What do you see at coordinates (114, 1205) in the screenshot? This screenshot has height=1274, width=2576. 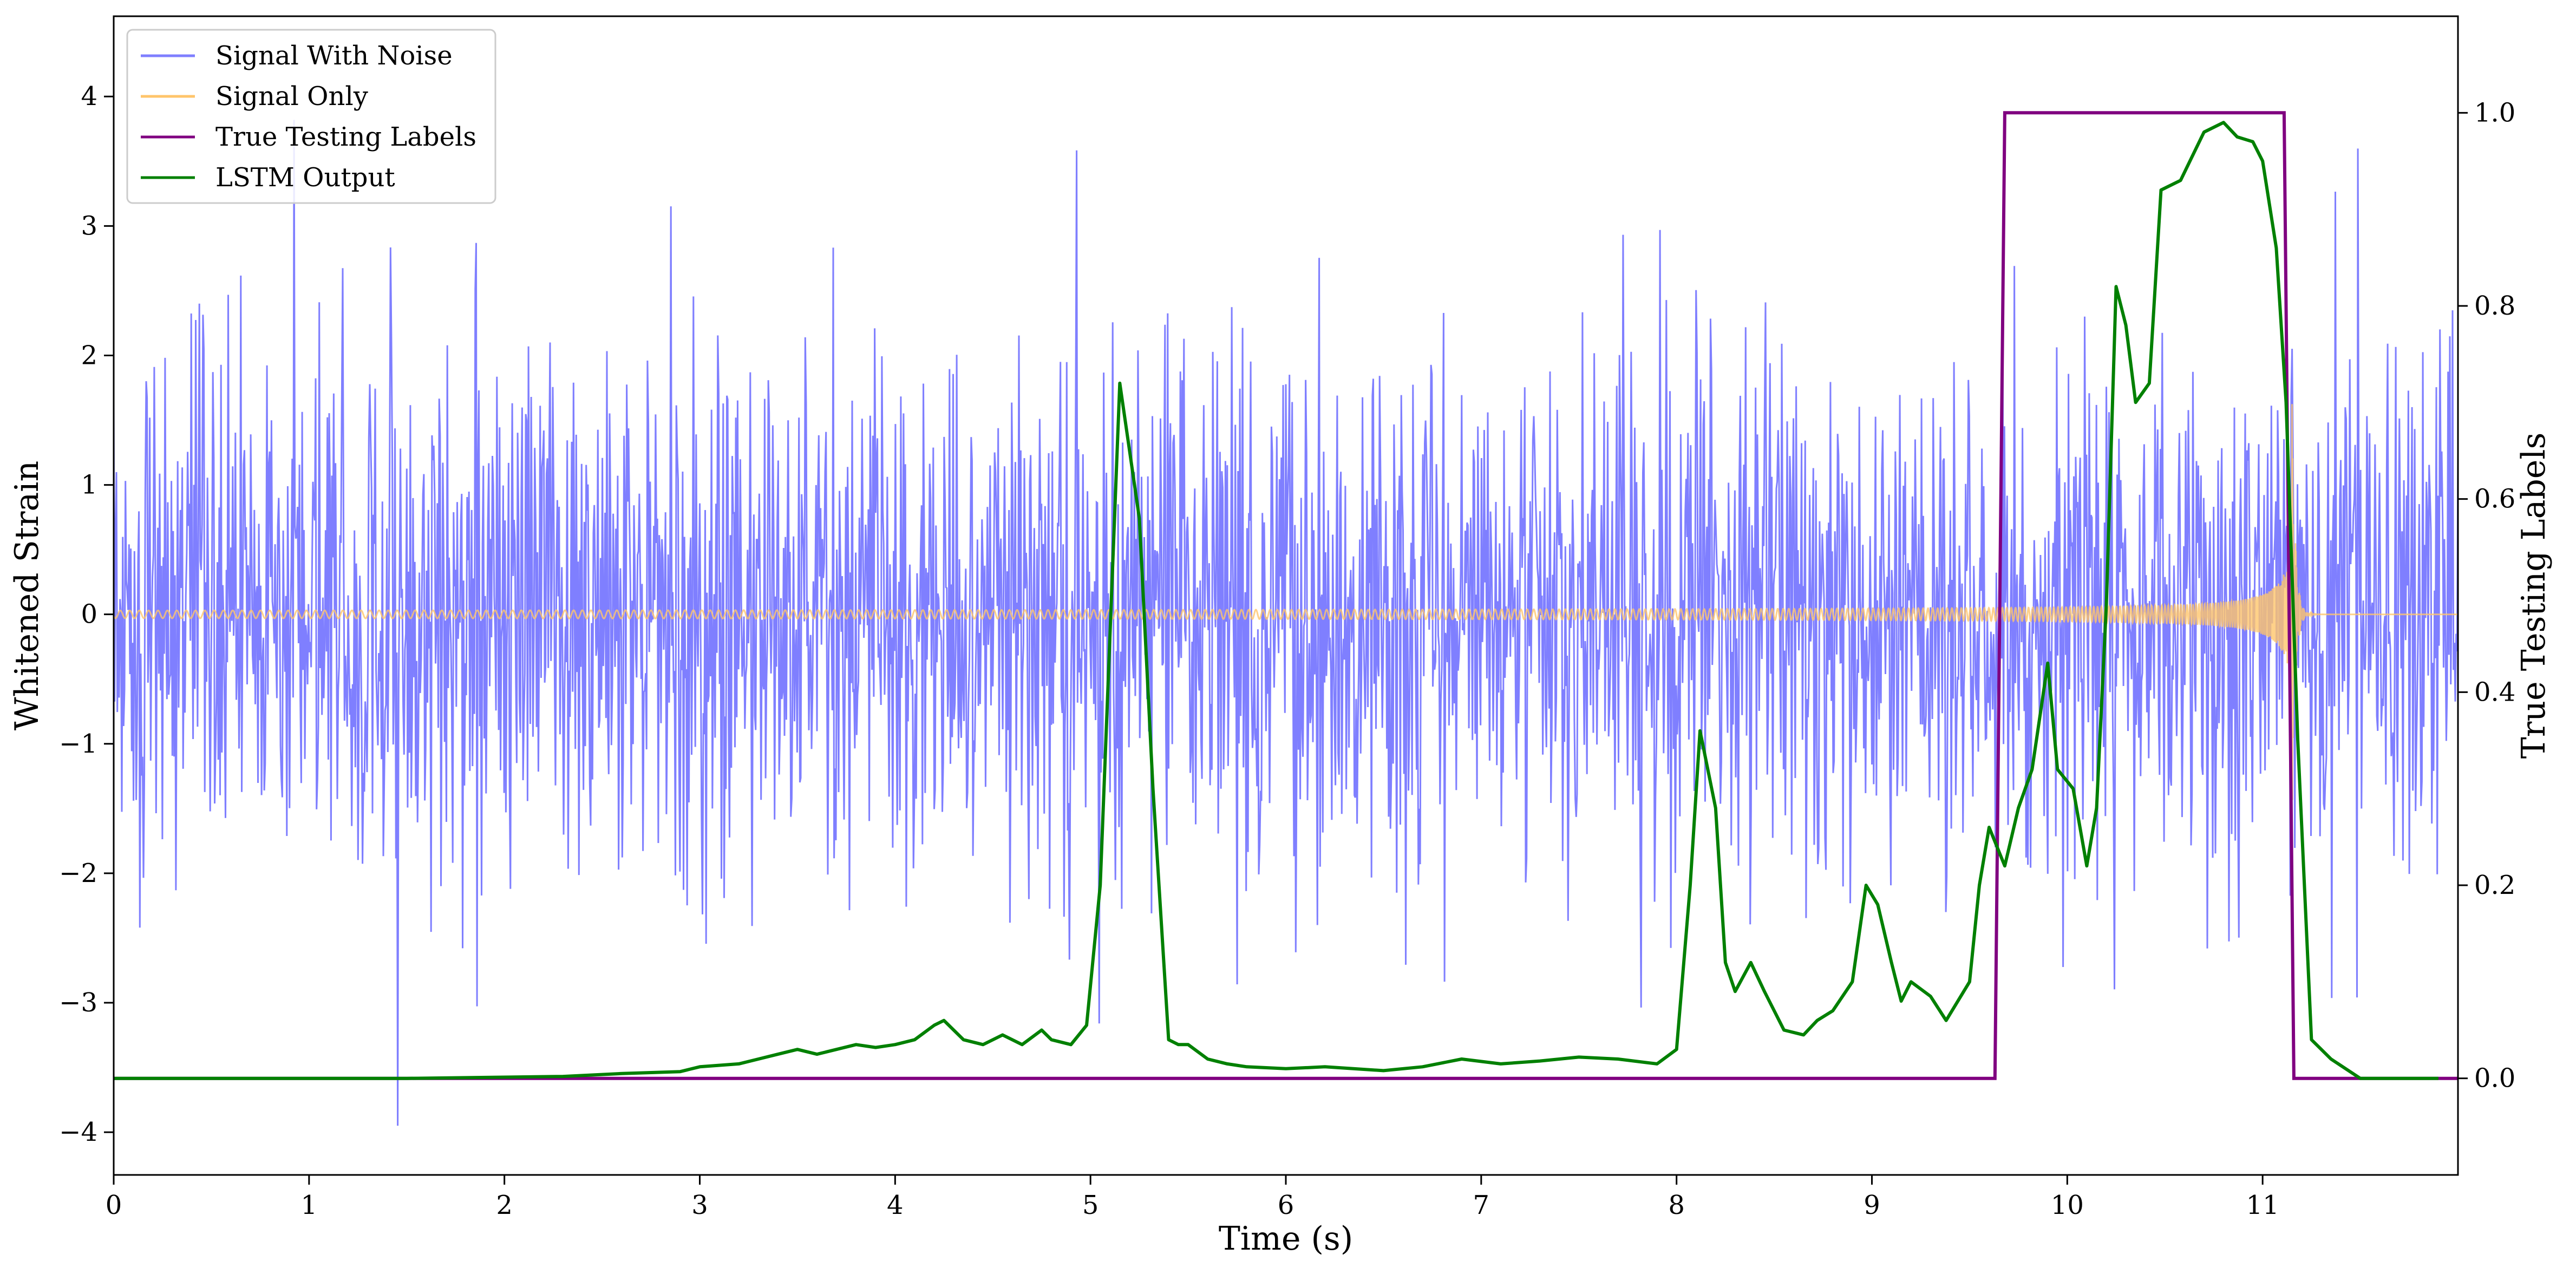 I see `x-tick-label: 0` at bounding box center [114, 1205].